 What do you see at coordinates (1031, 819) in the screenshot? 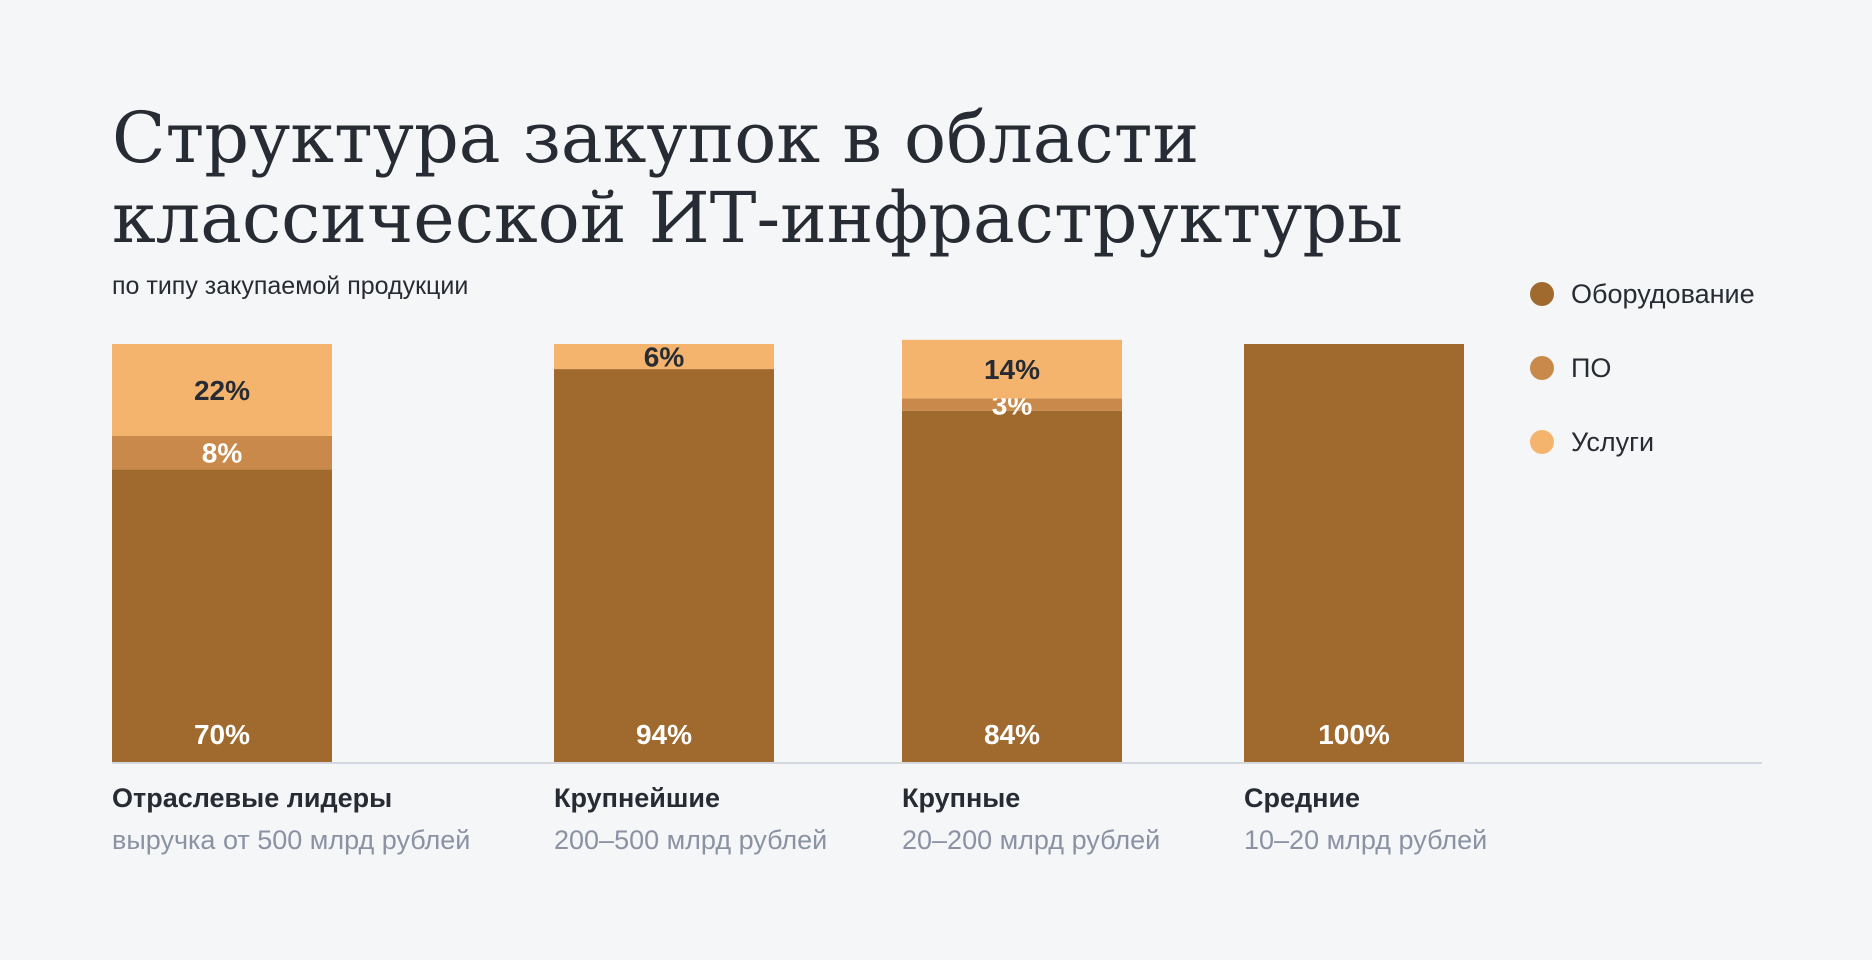
I see `category-large: Крупные 20–200 млрд рублей` at bounding box center [1031, 819].